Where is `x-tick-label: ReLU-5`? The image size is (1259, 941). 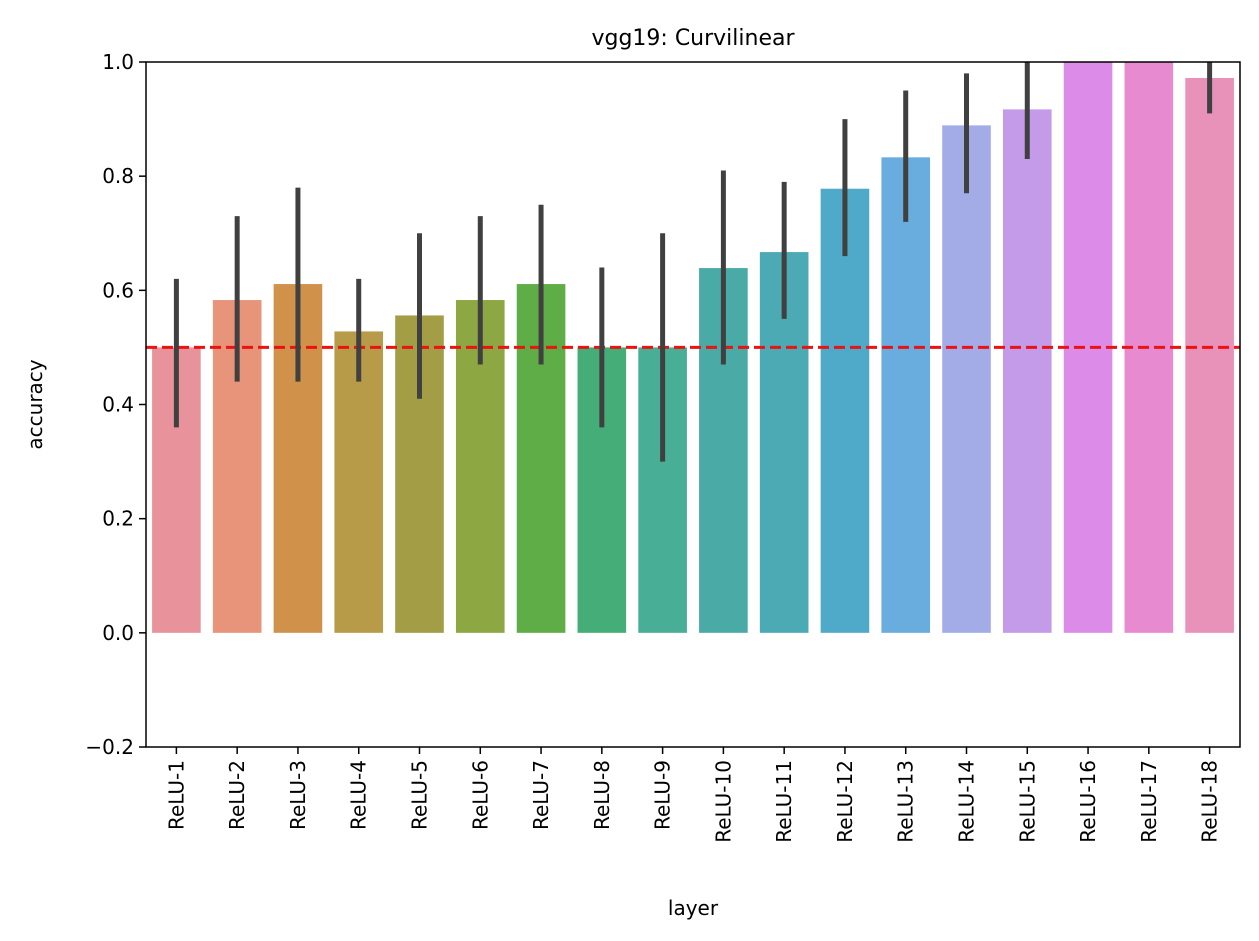
x-tick-label: ReLU-5 is located at coordinates (420, 795).